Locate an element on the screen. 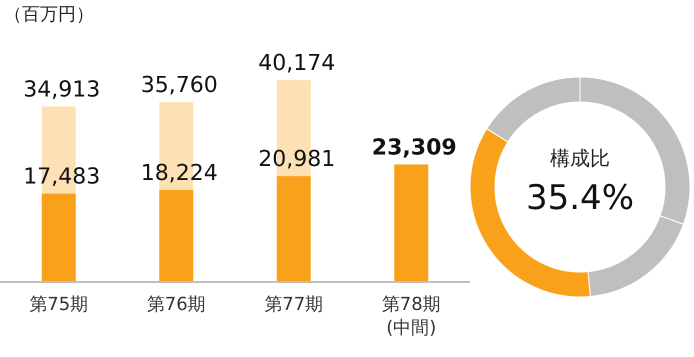 Image resolution: width=694 pixels, height=357 pixels. data-label: 35.4% is located at coordinates (580, 198).